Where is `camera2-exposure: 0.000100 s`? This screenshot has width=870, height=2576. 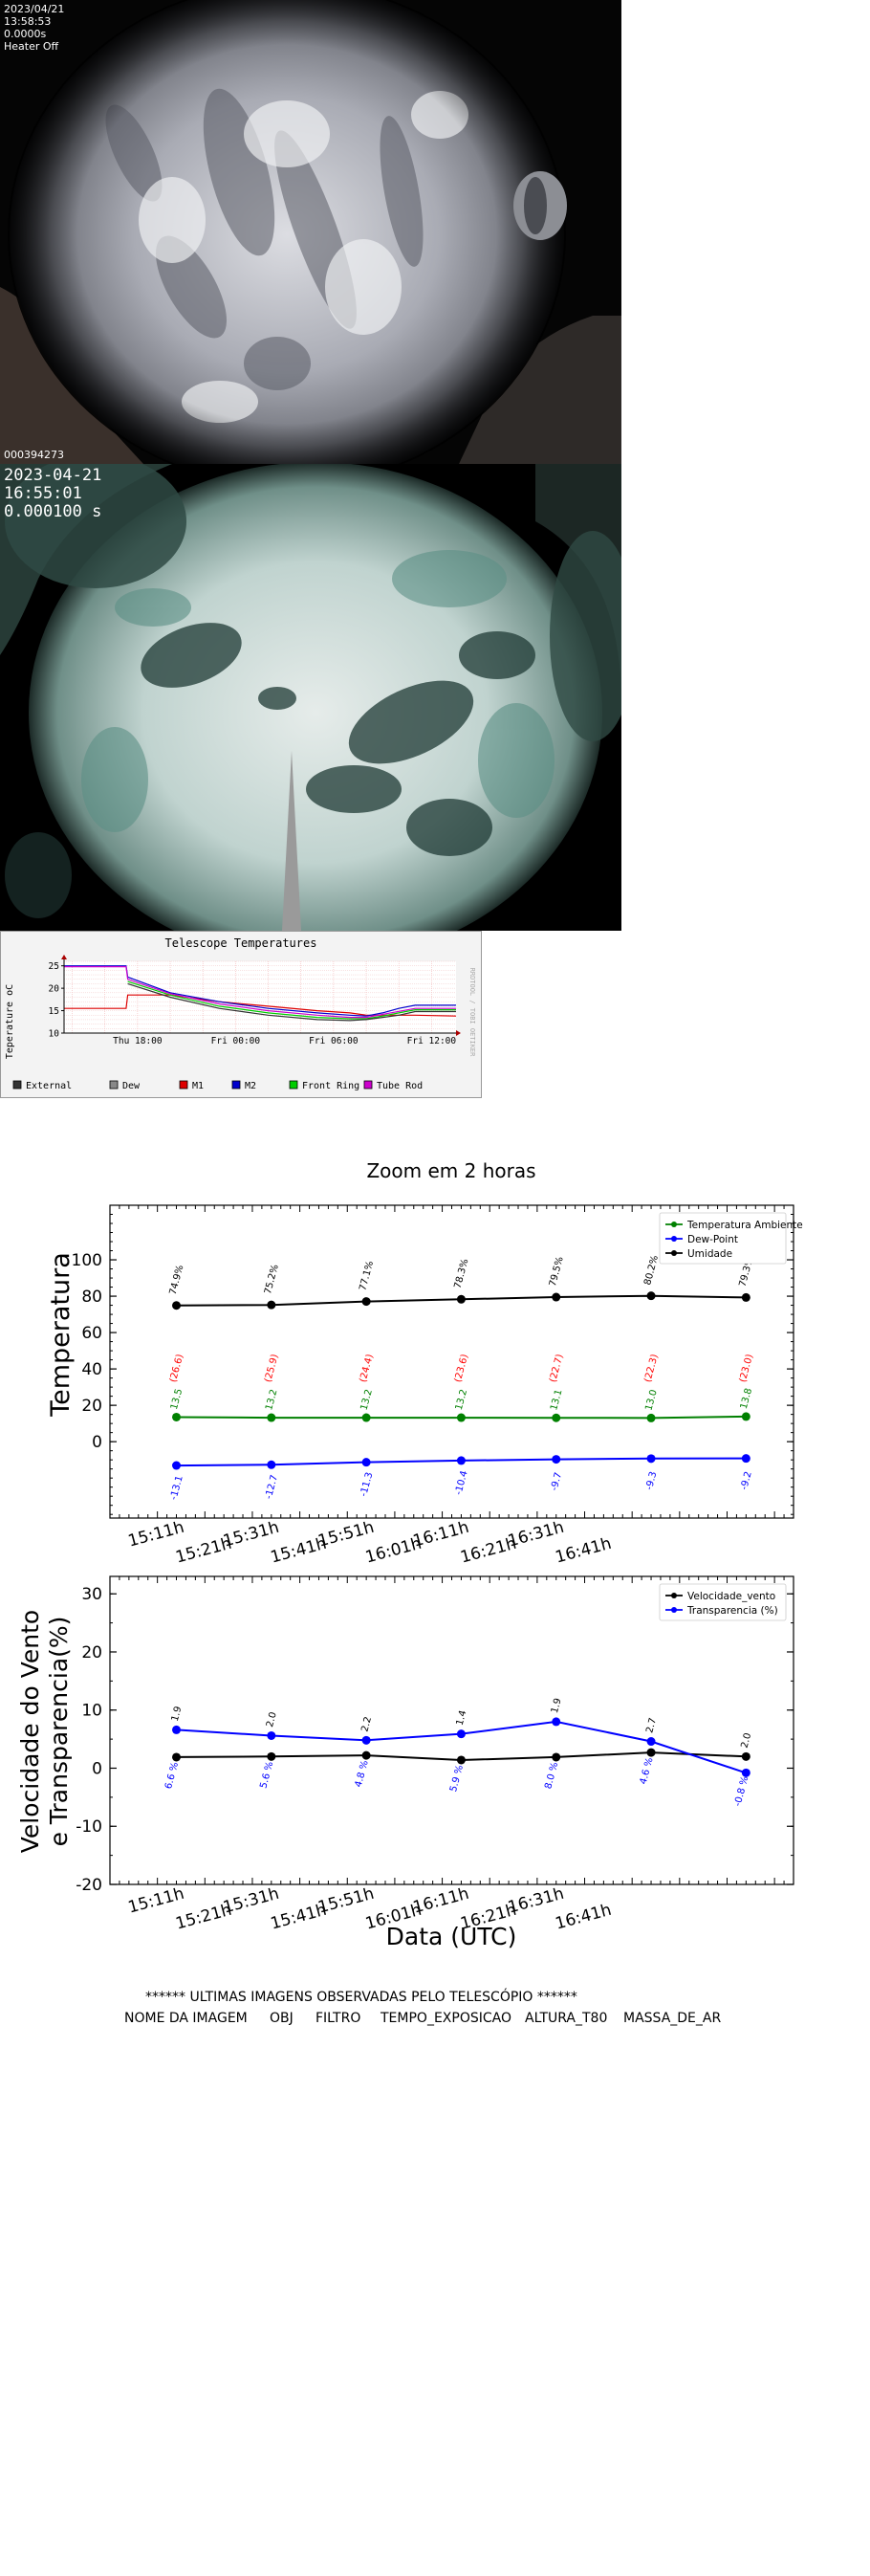
camera2-exposure: 0.000100 s is located at coordinates (53, 512).